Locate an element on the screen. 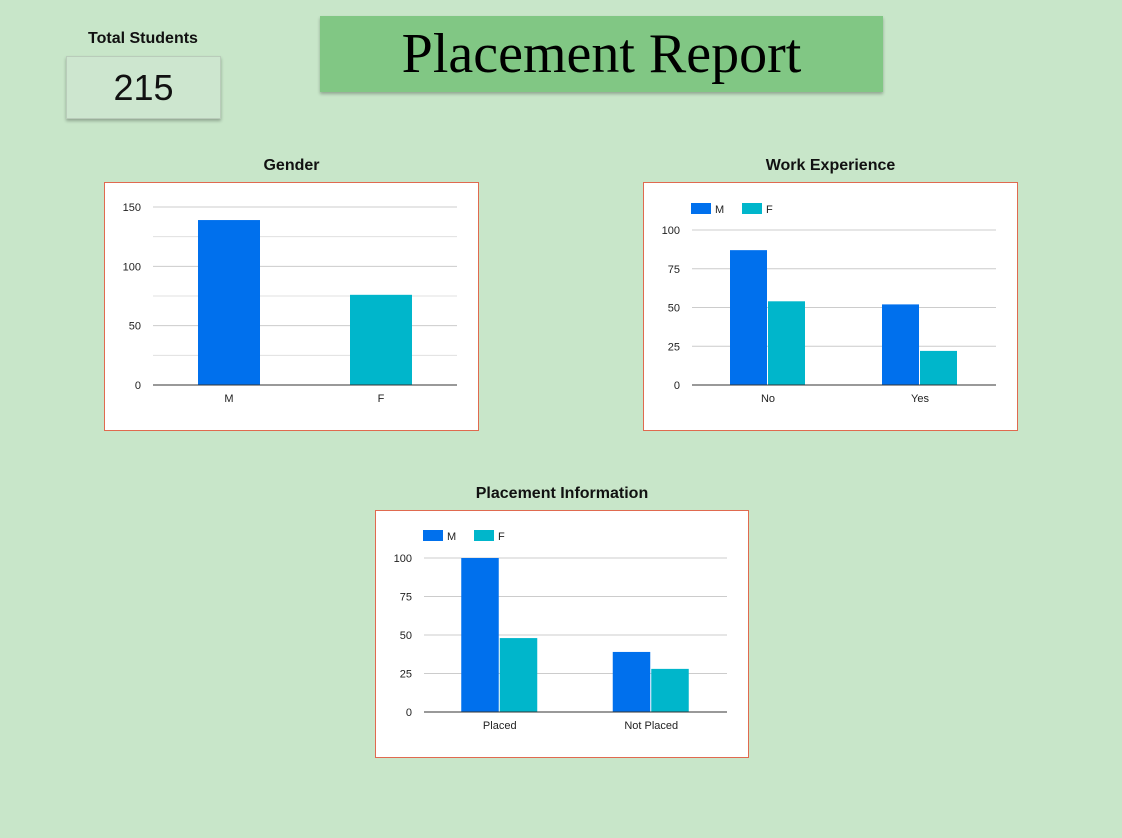 This screenshot has height=838, width=1122. bar-m-not-placed is located at coordinates (631, 681).